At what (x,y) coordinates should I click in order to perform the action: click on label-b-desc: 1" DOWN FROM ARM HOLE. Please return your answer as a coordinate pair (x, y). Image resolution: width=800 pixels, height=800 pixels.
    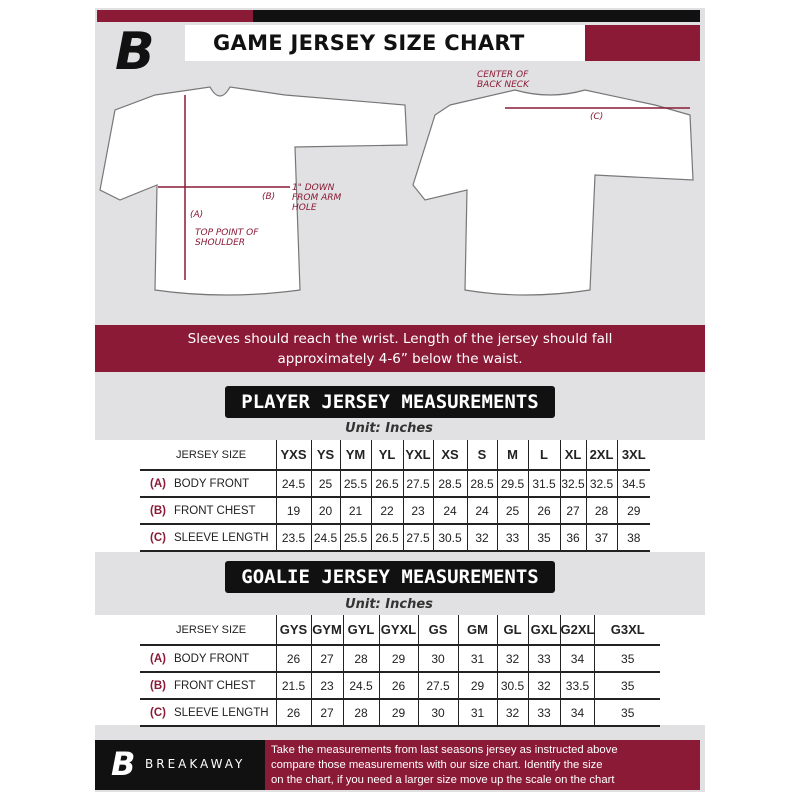
    Looking at the image, I should click on (317, 198).